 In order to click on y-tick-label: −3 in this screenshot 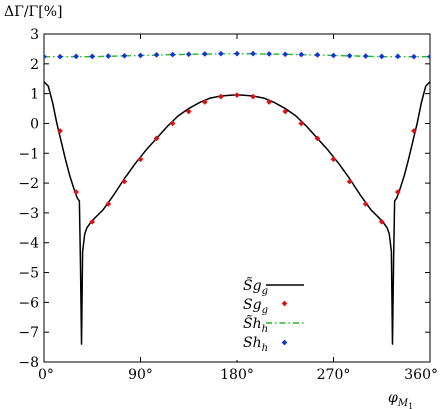, I will do `click(28, 214)`.